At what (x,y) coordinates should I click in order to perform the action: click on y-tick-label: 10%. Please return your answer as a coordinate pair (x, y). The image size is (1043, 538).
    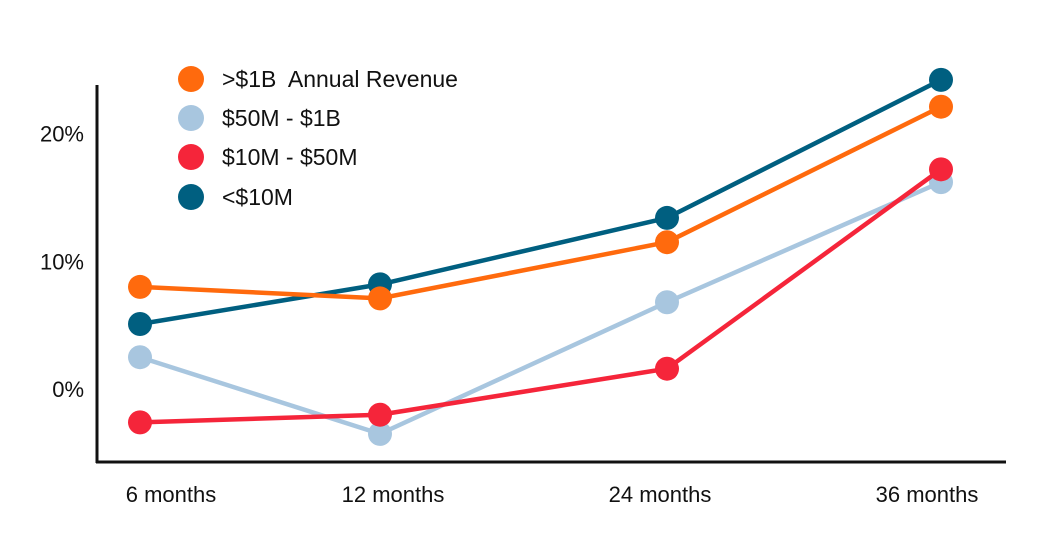
    Looking at the image, I should click on (62, 261).